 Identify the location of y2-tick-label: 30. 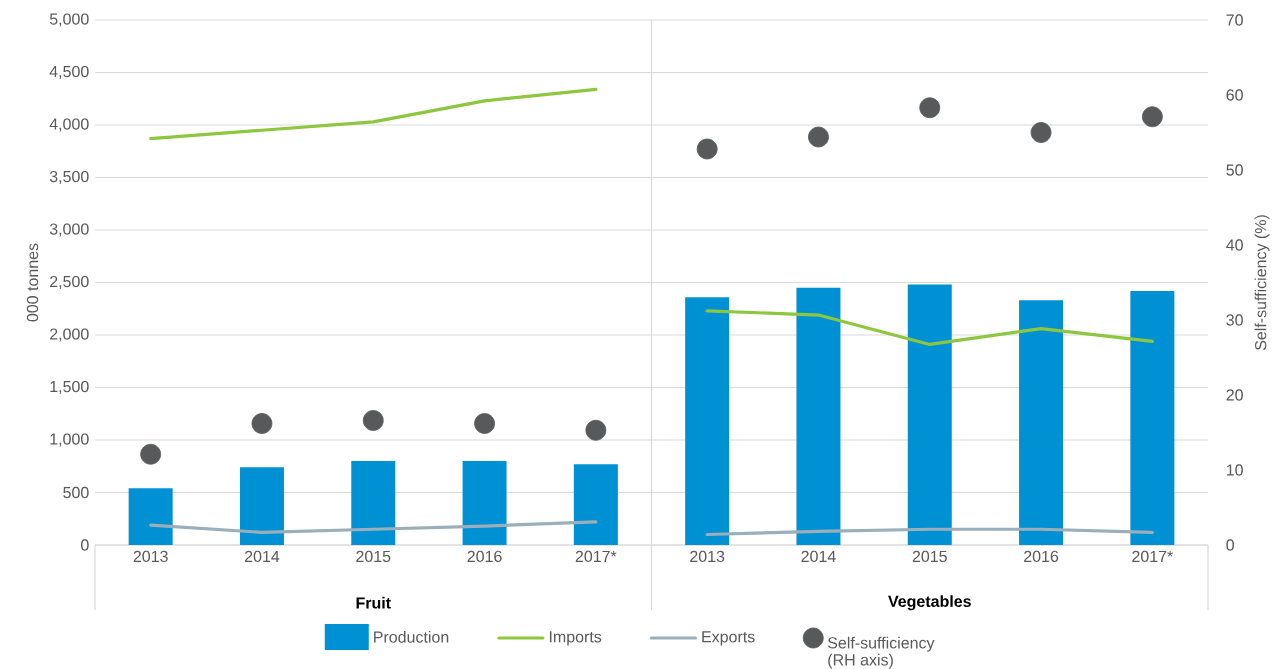
(1234, 320).